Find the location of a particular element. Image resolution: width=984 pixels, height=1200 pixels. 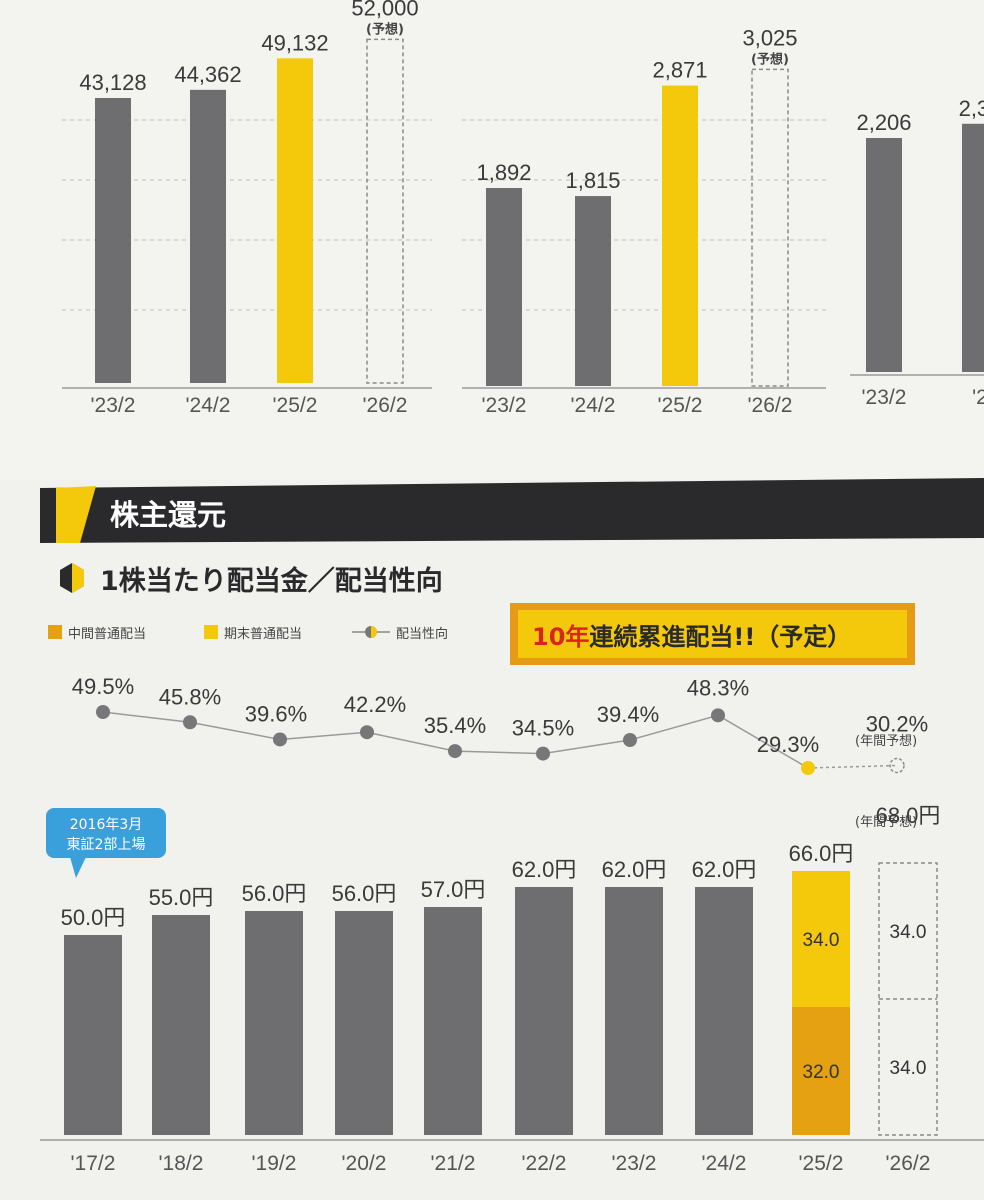

legend: 中間普通配当 期末普通配当 配当性向 is located at coordinates (248, 633).